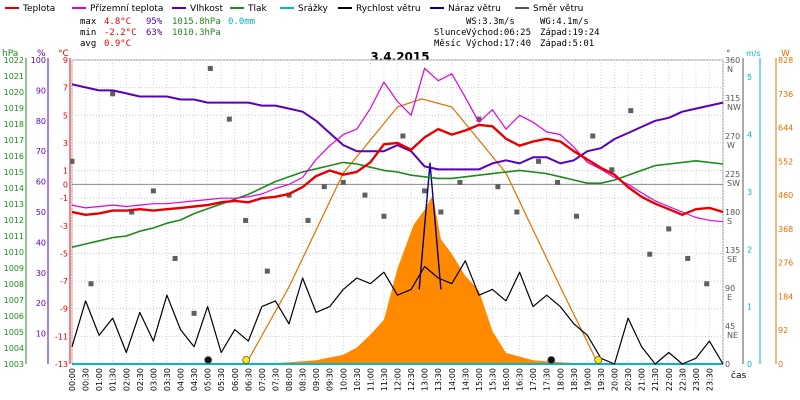 The width and height of the screenshot is (800, 400). What do you see at coordinates (41, 151) in the screenshot?
I see `humidity-tick-3: 70` at bounding box center [41, 151].